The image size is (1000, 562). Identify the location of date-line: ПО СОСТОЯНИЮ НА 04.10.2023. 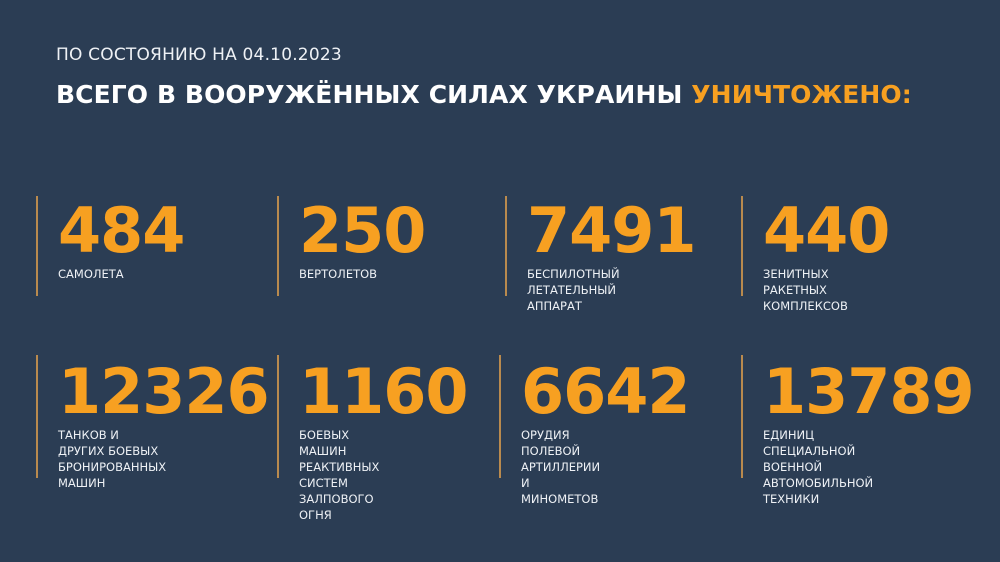
(199, 55).